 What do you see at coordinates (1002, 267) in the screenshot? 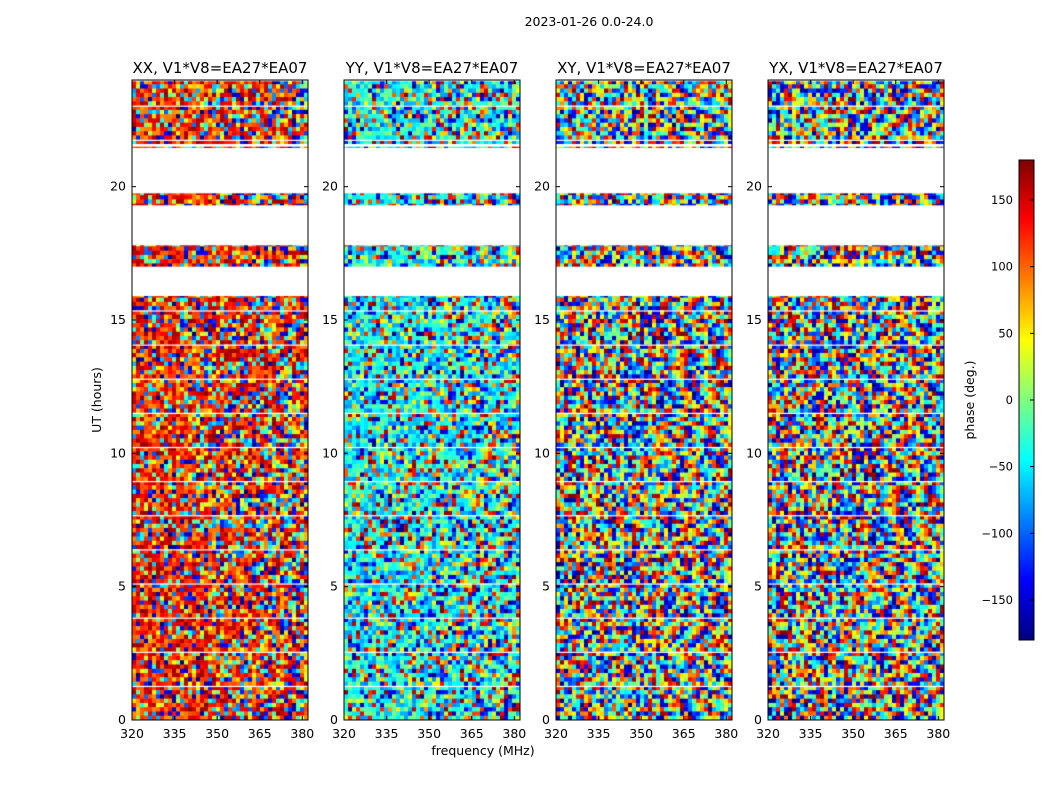
I see `colorbar-tick-label: 100` at bounding box center [1002, 267].